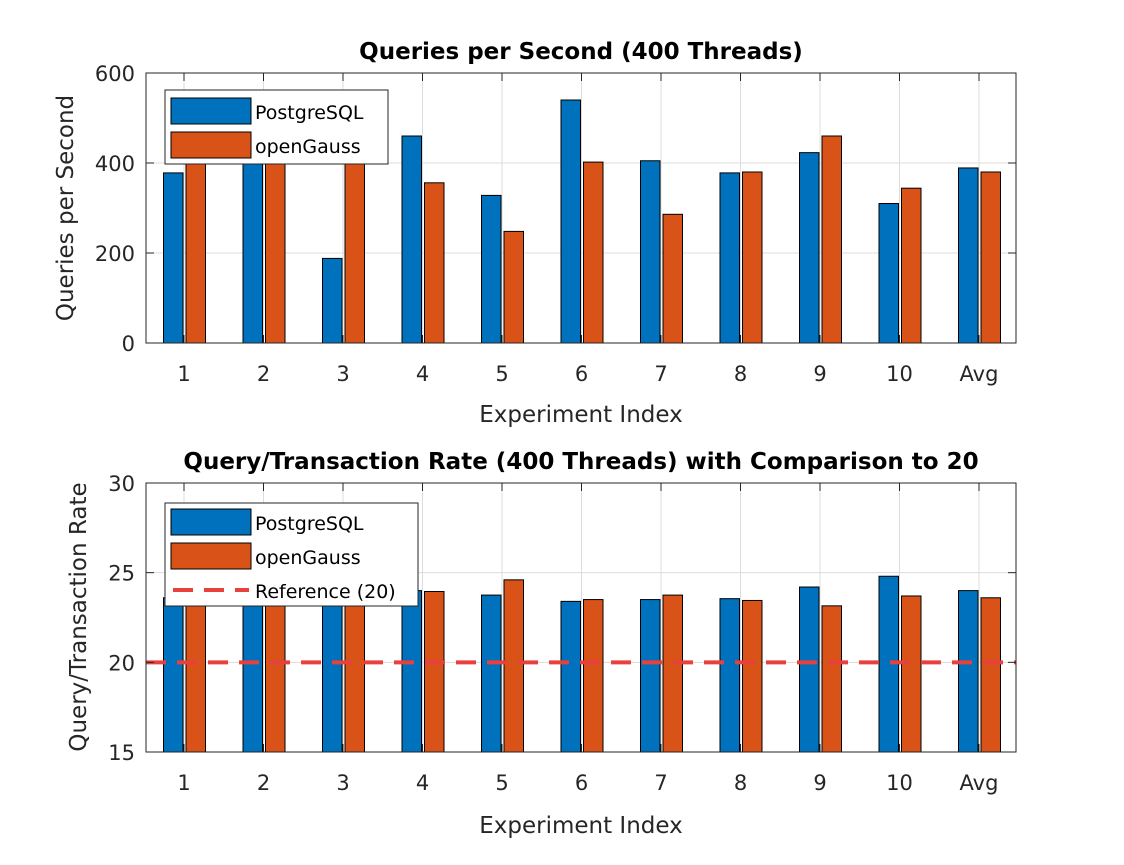 Image resolution: width=1124 pixels, height=865 pixels. What do you see at coordinates (115, 254) in the screenshot?
I see `y-tick-label: 200` at bounding box center [115, 254].